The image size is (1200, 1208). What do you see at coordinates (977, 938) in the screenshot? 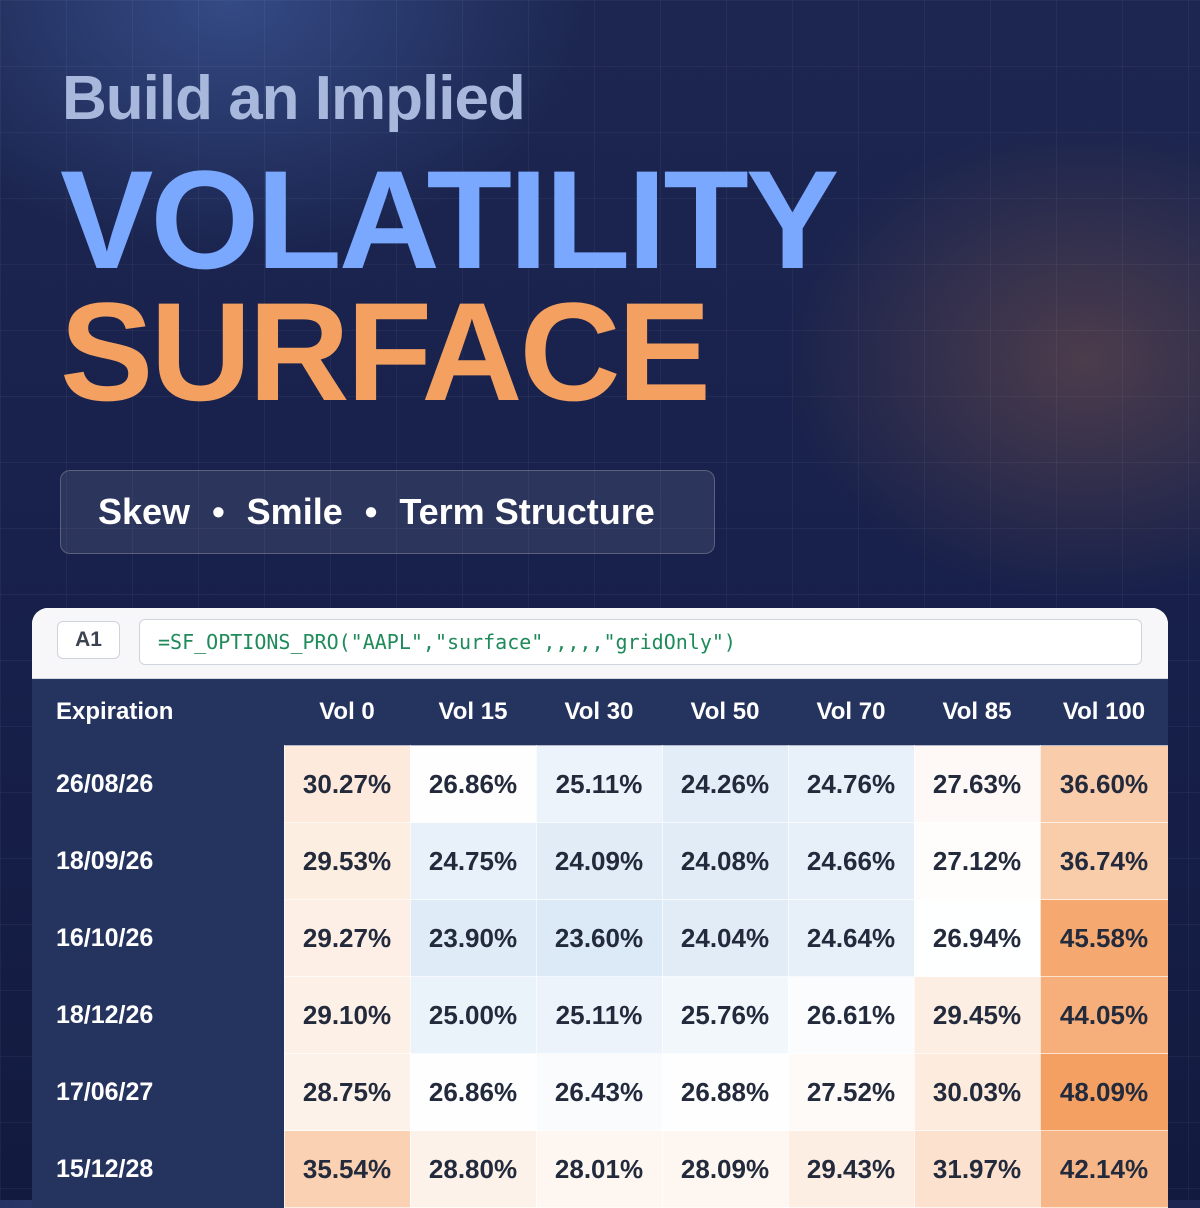
I see `vol-cell: 26.94%` at bounding box center [977, 938].